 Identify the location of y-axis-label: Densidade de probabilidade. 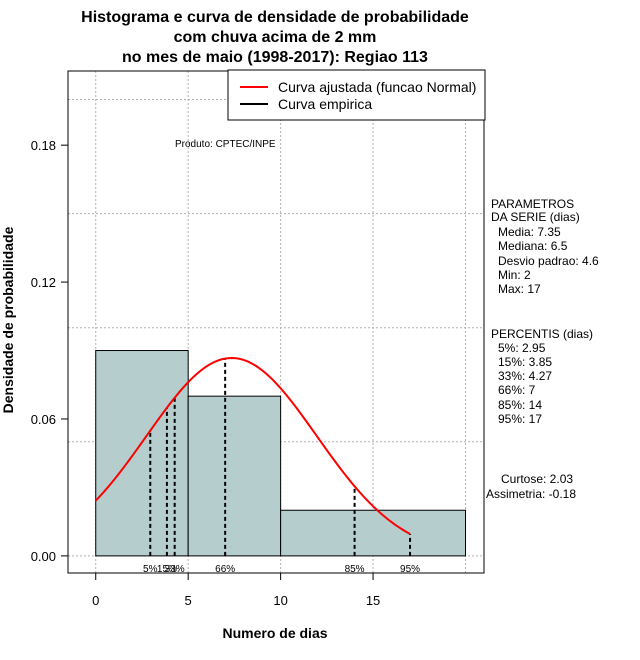
(8, 319).